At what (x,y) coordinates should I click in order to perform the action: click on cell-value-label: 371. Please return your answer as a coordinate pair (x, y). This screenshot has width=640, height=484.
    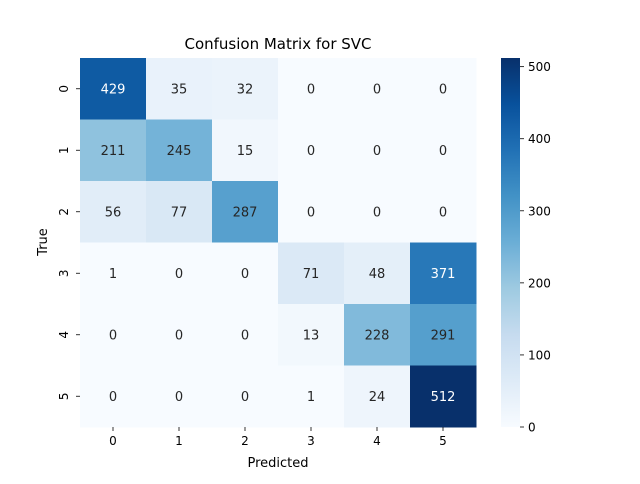
    Looking at the image, I should click on (443, 274).